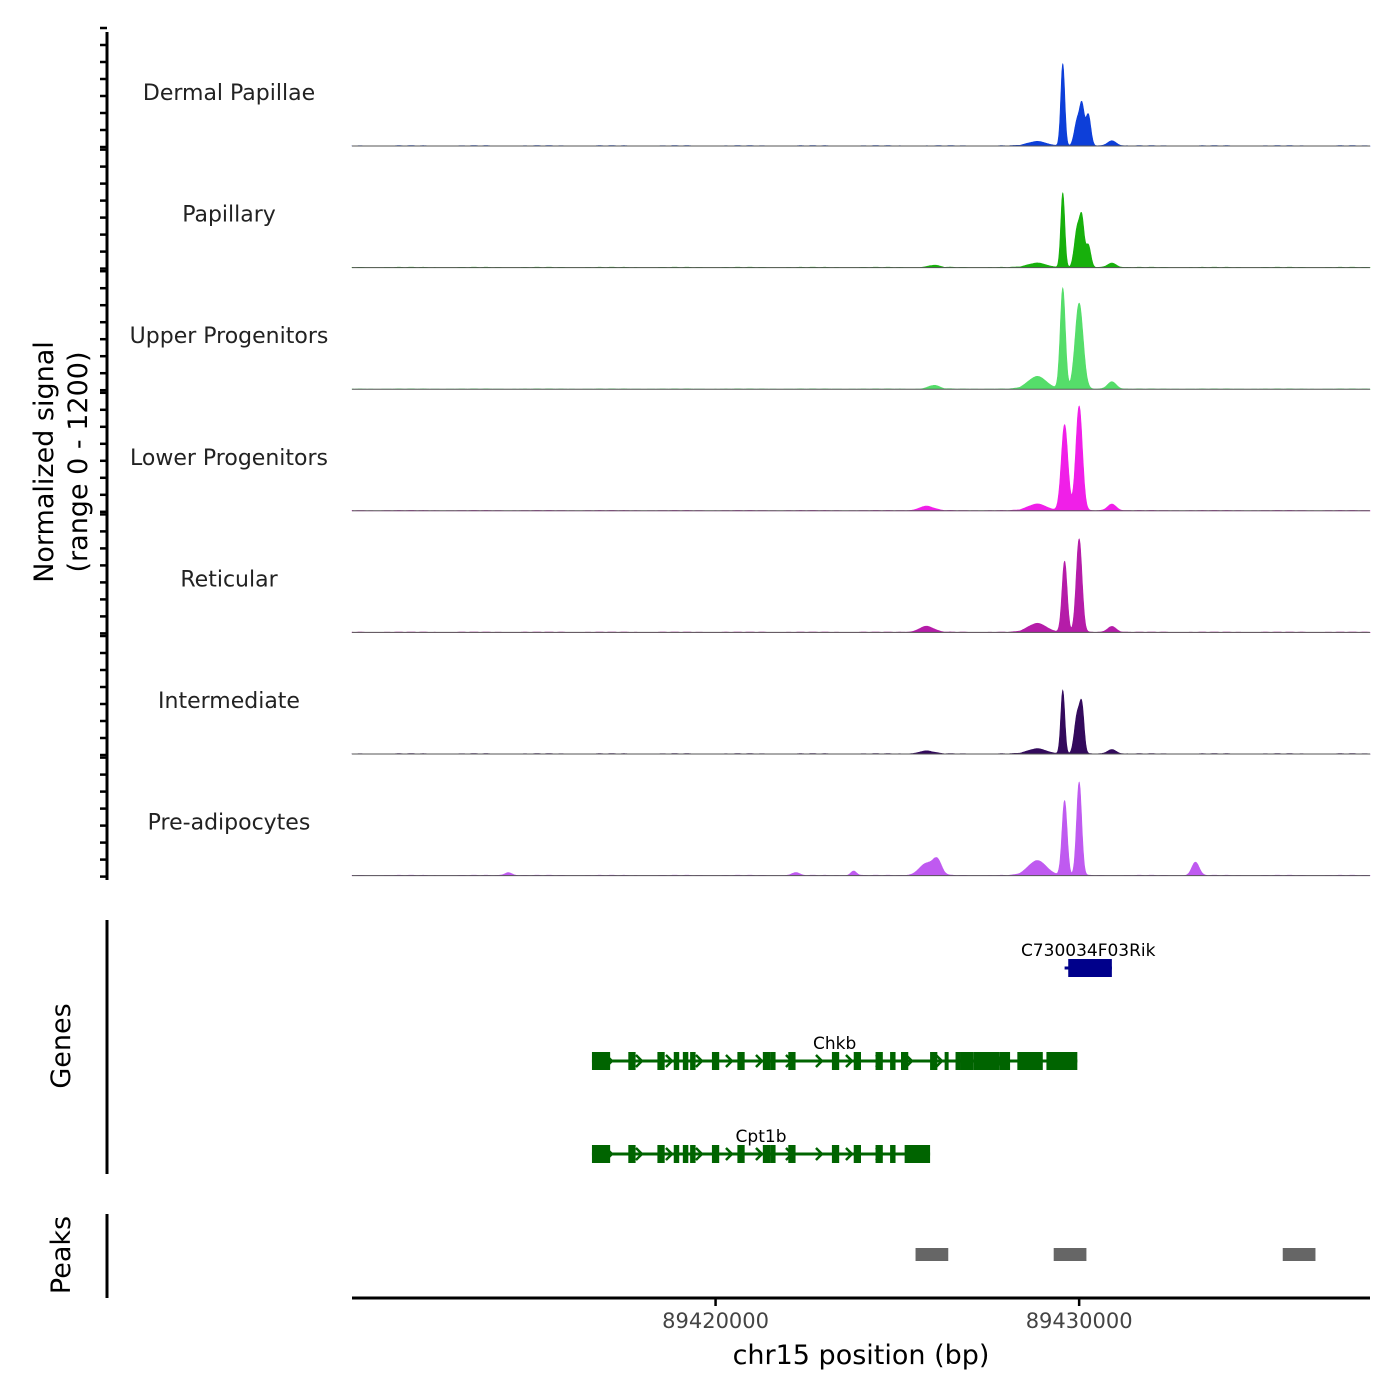 The height and width of the screenshot is (1400, 1400). I want to click on y-axis-title-line2: (range 0 - 1200), so click(78, 462).